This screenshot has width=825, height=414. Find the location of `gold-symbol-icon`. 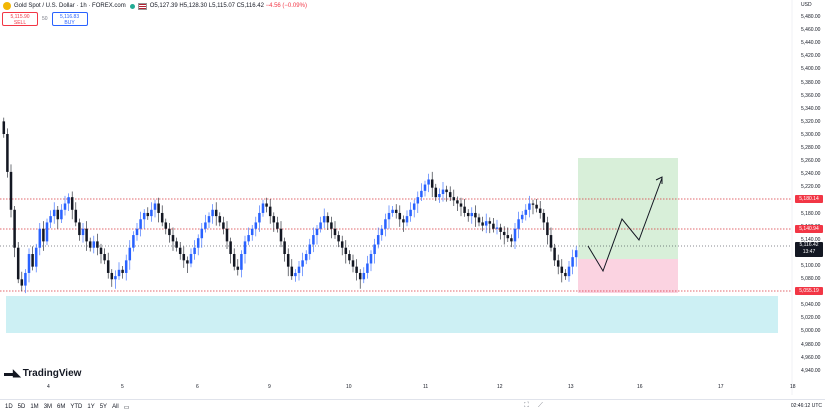

gold-symbol-icon is located at coordinates (7, 6).